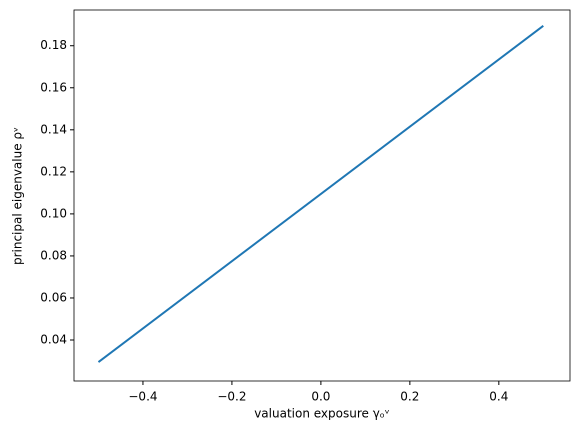  What do you see at coordinates (53, 87) in the screenshot?
I see `y-tick-label: 0.16` at bounding box center [53, 87].